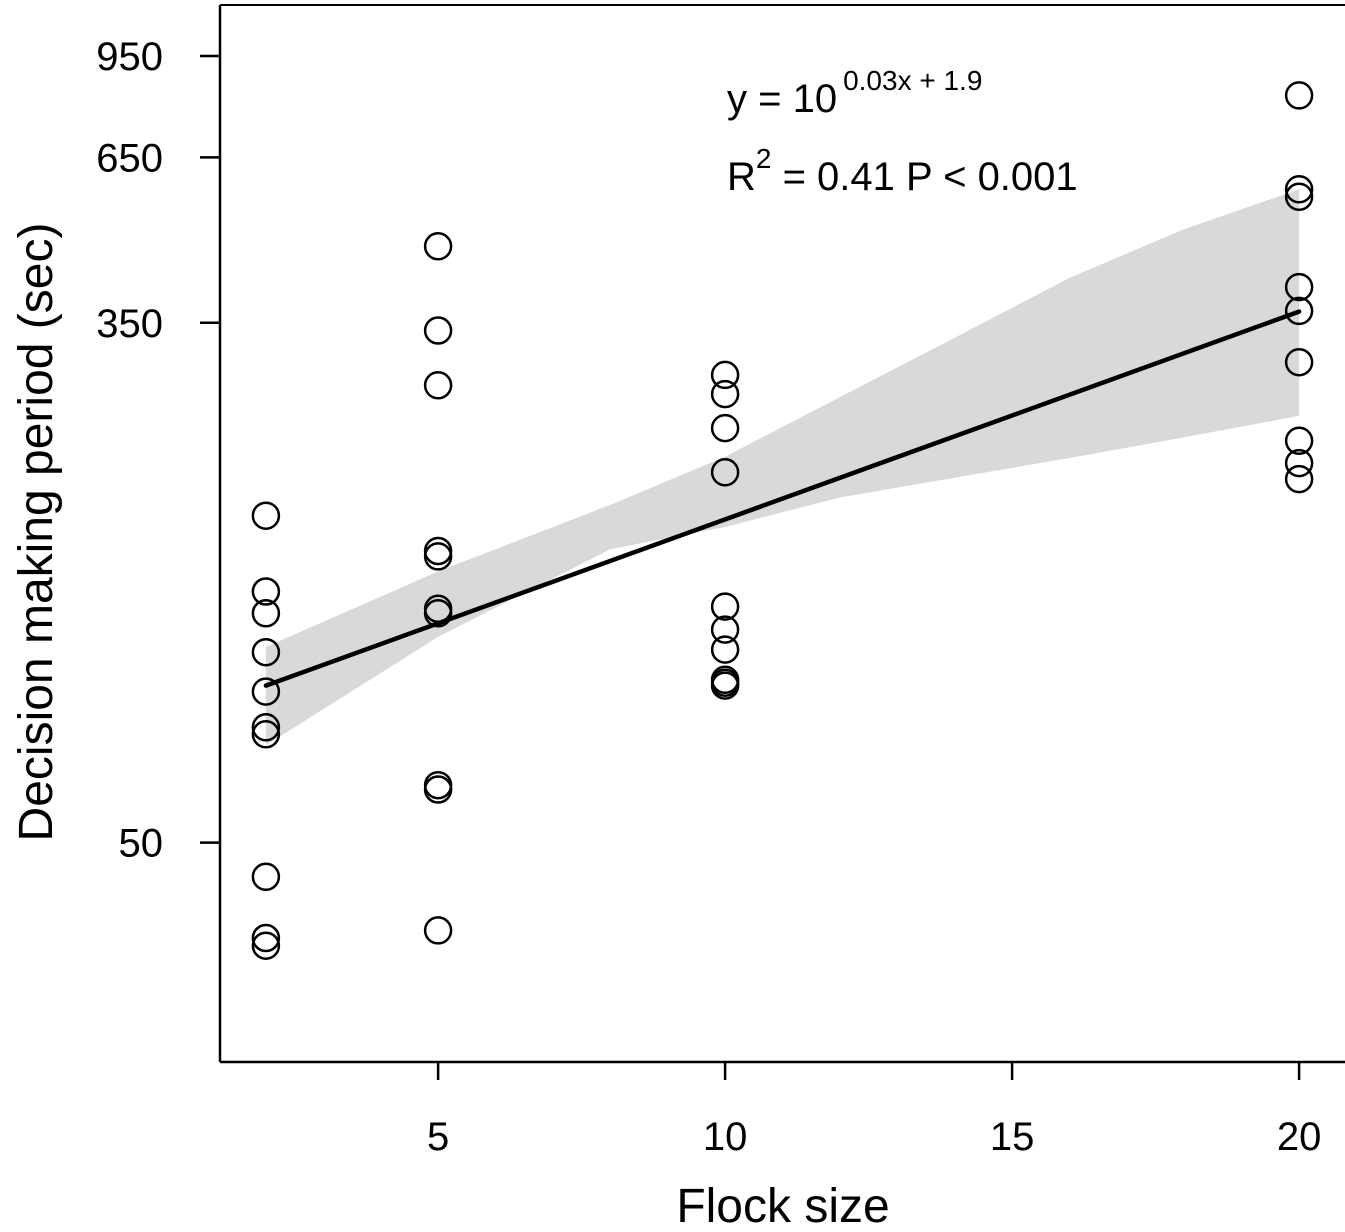 This screenshot has width=1345, height=1232. I want to click on stats-rest: = 0.41 P < 0.001, so click(924, 177).